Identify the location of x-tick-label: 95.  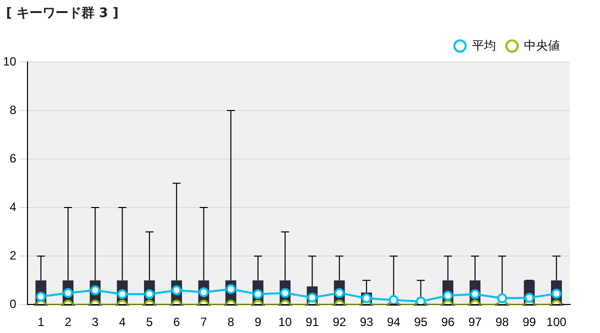
(421, 322).